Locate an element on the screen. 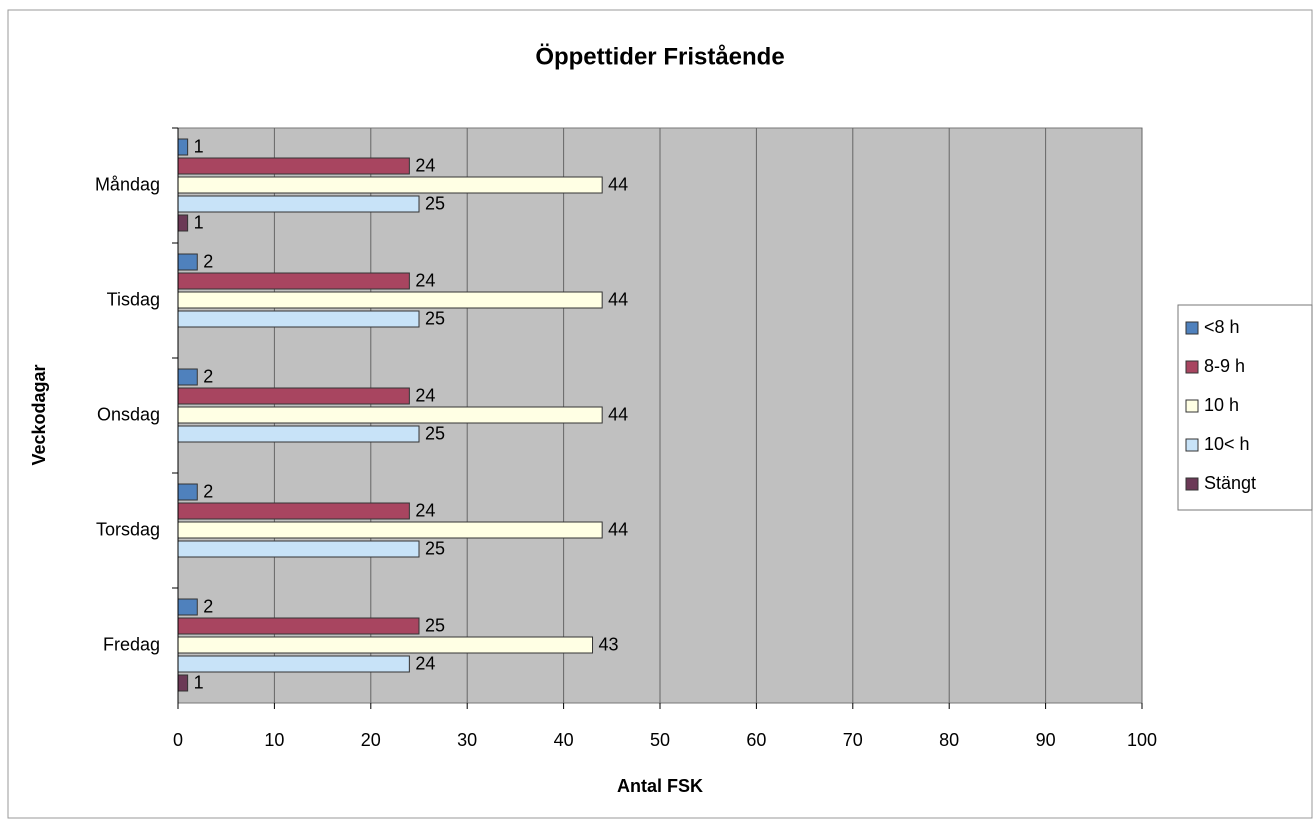  legend-label: <8 h is located at coordinates (1222, 327).